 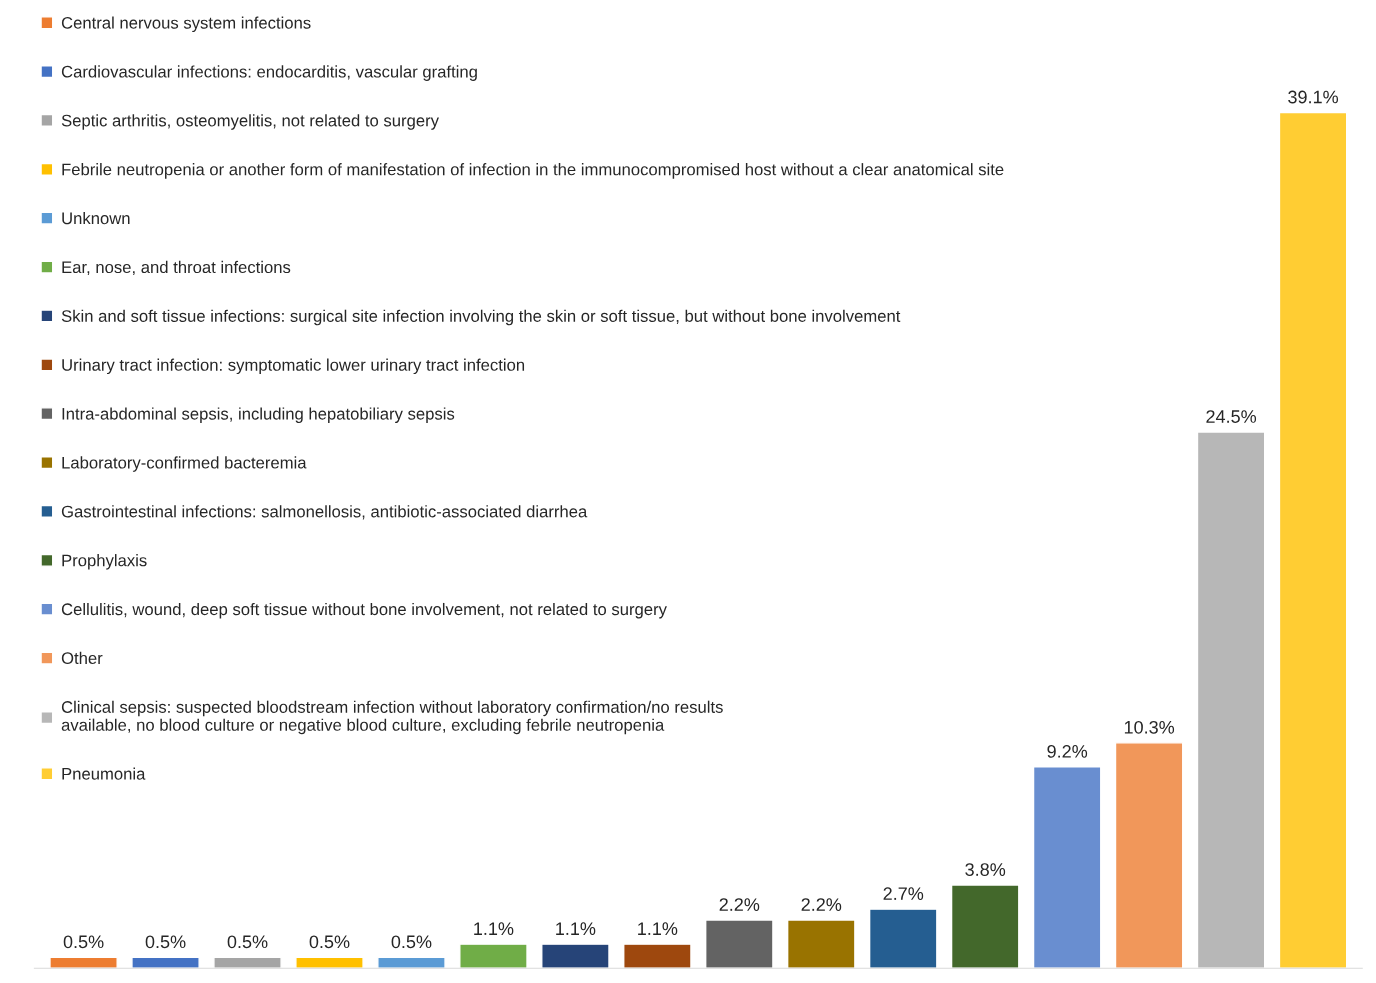 What do you see at coordinates (364, 610) in the screenshot?
I see `legend-label: Cellulitis, wound, deep soft tissue without bone involvement, not related to surgery` at bounding box center [364, 610].